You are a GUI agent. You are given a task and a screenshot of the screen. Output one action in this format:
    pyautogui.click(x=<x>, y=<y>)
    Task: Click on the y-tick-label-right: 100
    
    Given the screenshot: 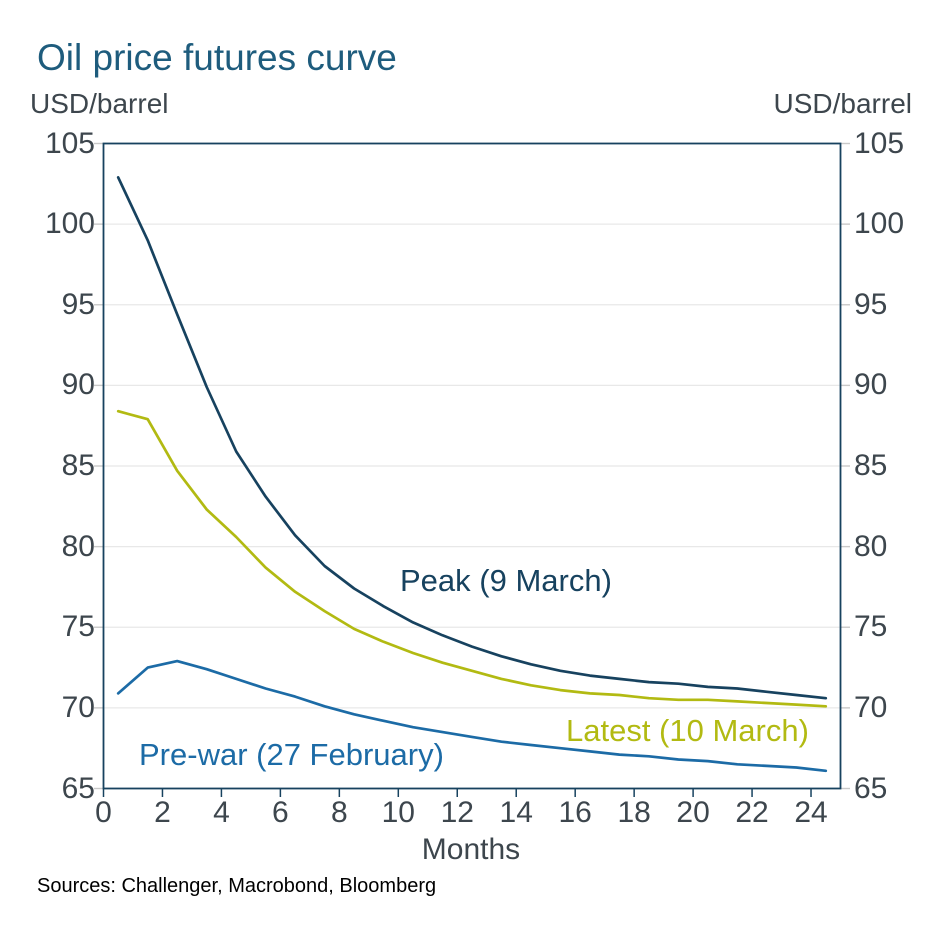 What is the action you would take?
    pyautogui.click(x=879, y=224)
    